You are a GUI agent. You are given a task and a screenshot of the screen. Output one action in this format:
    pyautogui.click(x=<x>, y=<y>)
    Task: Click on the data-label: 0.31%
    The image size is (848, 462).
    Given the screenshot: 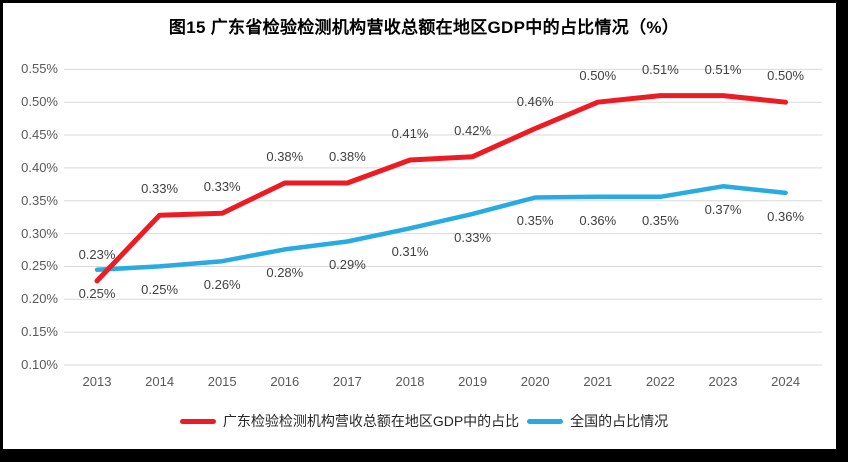 What is the action you would take?
    pyautogui.click(x=410, y=252)
    